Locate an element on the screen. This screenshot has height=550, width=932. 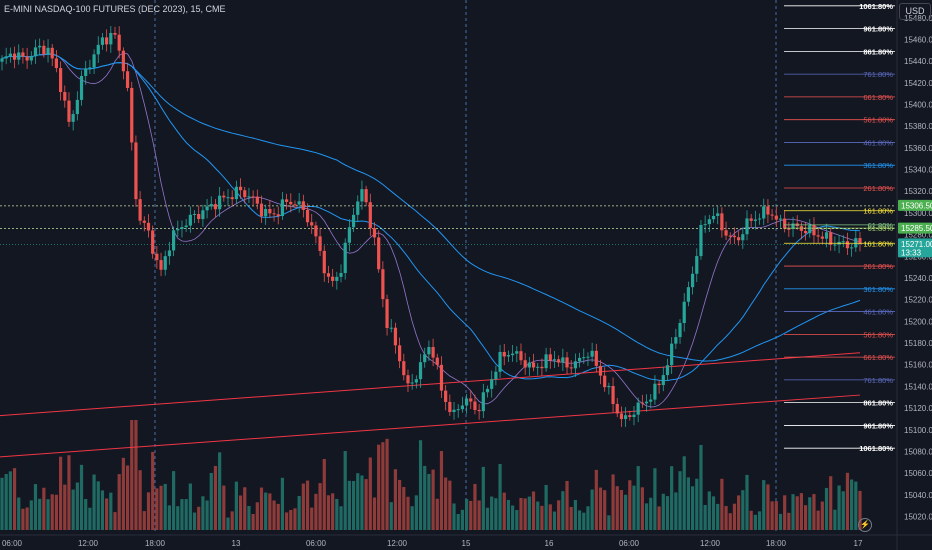
x-tick-label: 16 is located at coordinates (549, 543).